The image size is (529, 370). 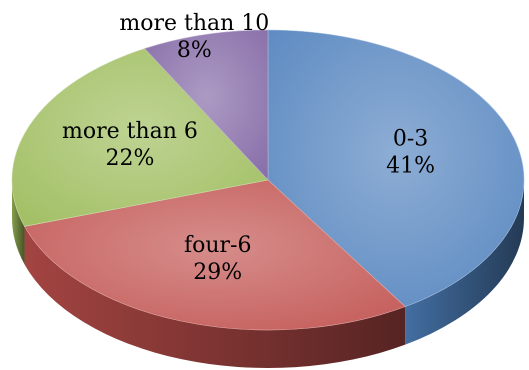 What do you see at coordinates (410, 166) in the screenshot?
I see `pie-label-percent: 41%` at bounding box center [410, 166].